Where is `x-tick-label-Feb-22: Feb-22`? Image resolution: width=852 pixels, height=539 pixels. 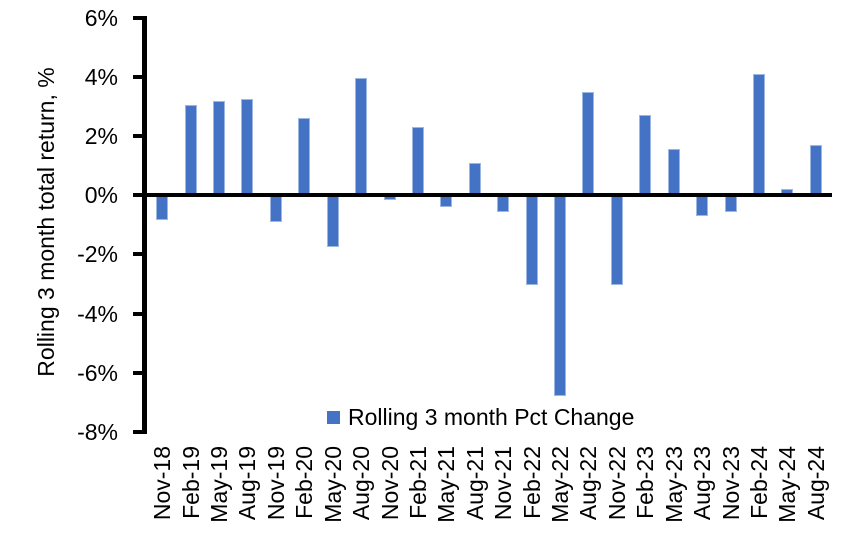 x-tick-label-Feb-22: Feb-22 is located at coordinates (531, 482).